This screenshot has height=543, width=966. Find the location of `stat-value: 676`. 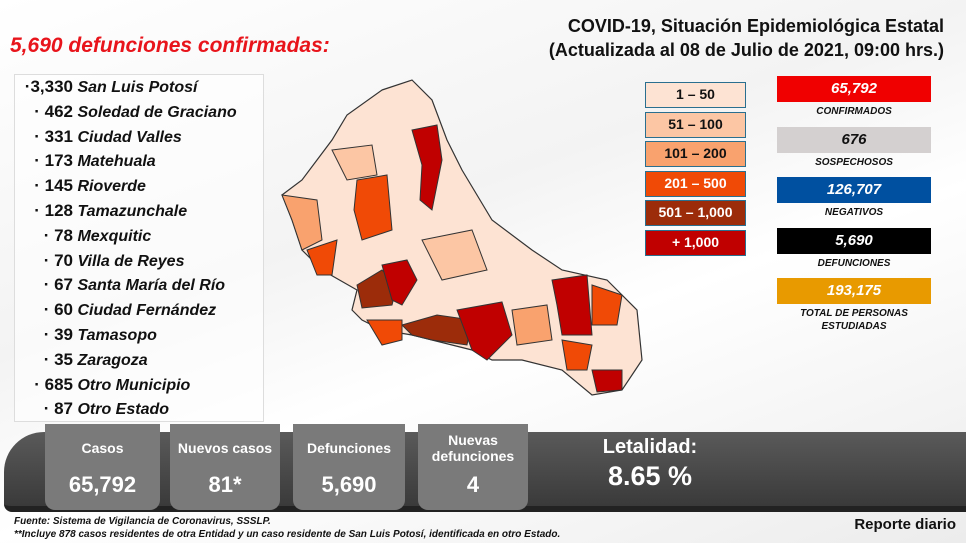

stat-value: 676 is located at coordinates (854, 139).